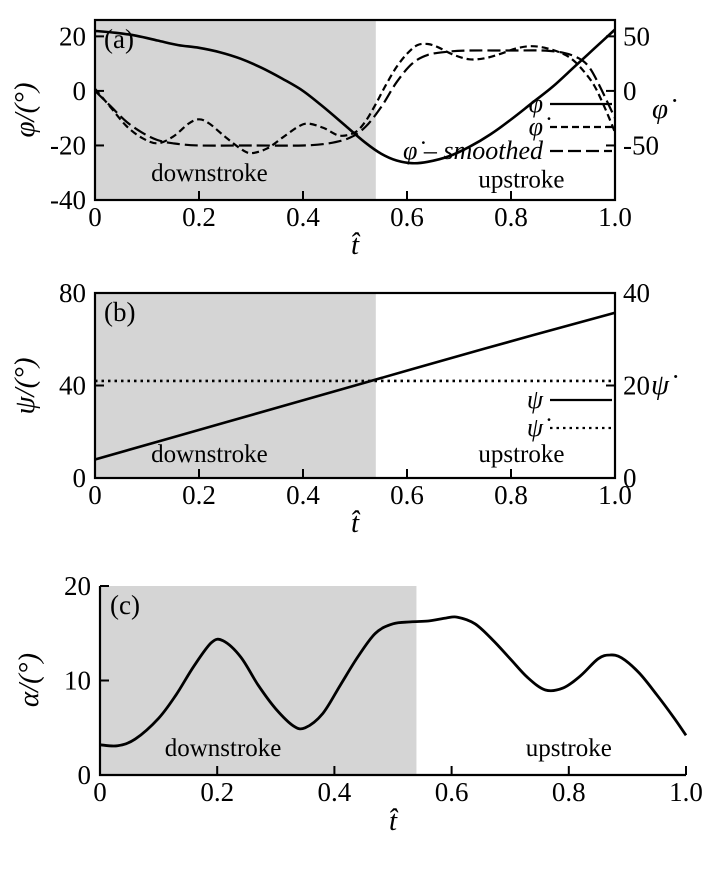 This screenshot has width=720, height=878. What do you see at coordinates (25, 109) in the screenshot?
I see `y-left-axis-label: φ/(°)` at bounding box center [25, 109].